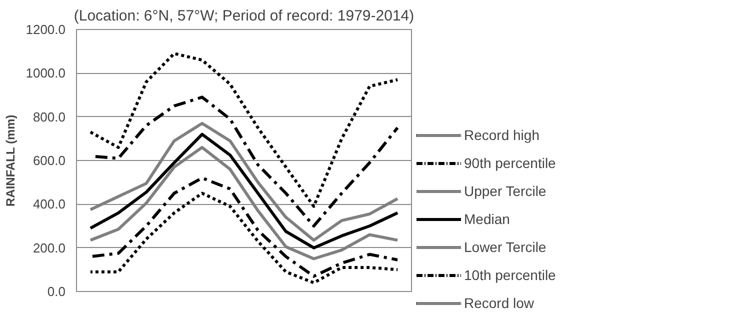 This screenshot has width=731, height=321. What do you see at coordinates (487, 219) in the screenshot?
I see `legend-label: Median` at bounding box center [487, 219].